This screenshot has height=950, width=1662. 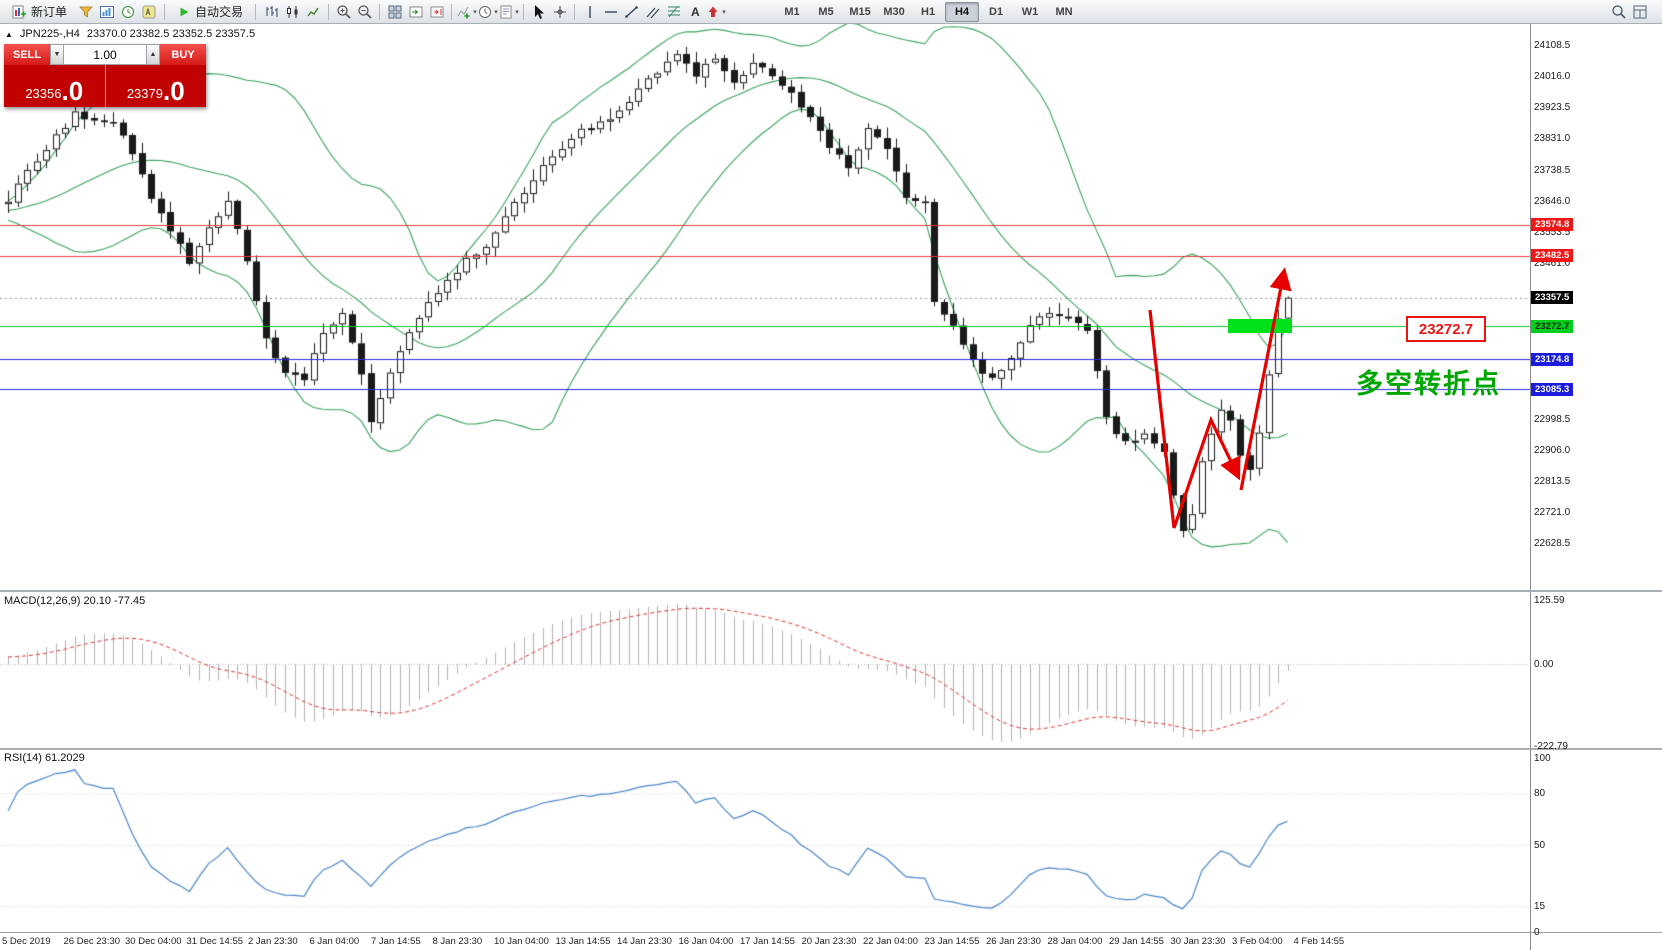 What do you see at coordinates (673, 12) in the screenshot?
I see `fibonacci-icon` at bounding box center [673, 12].